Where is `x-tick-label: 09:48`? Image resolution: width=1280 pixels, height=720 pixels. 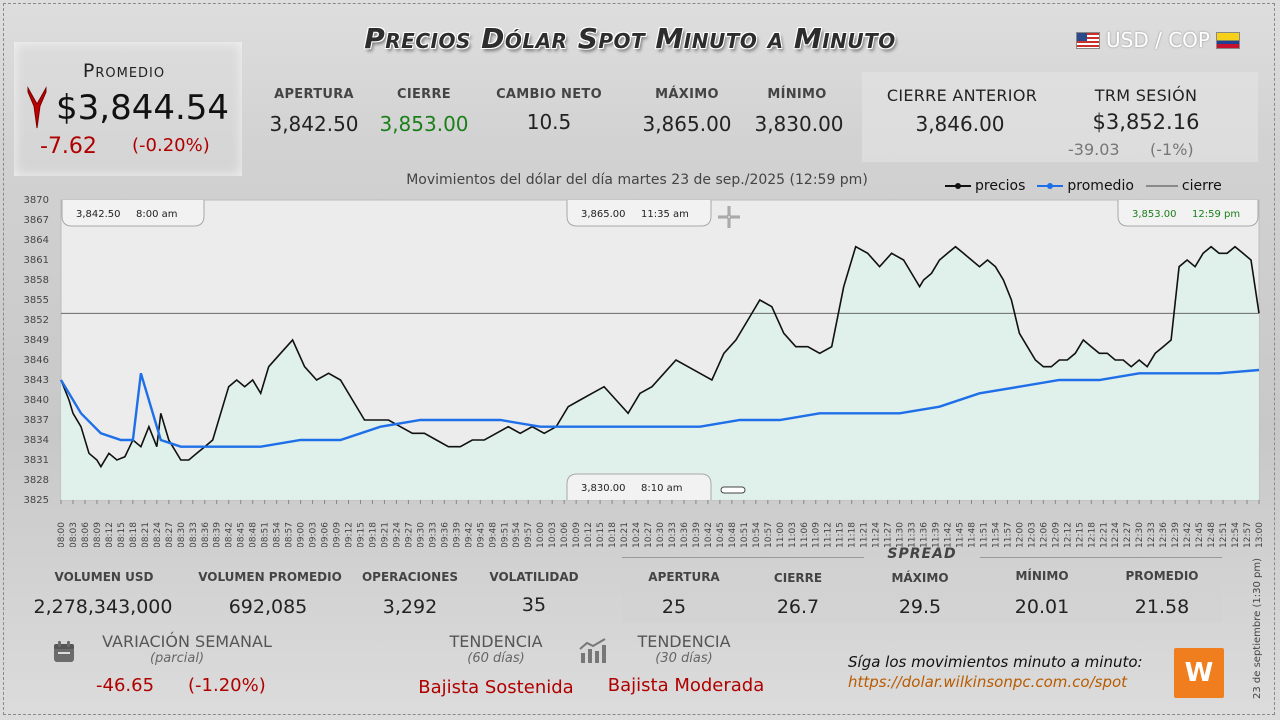
x-tick-label: 09:48 is located at coordinates (493, 534).